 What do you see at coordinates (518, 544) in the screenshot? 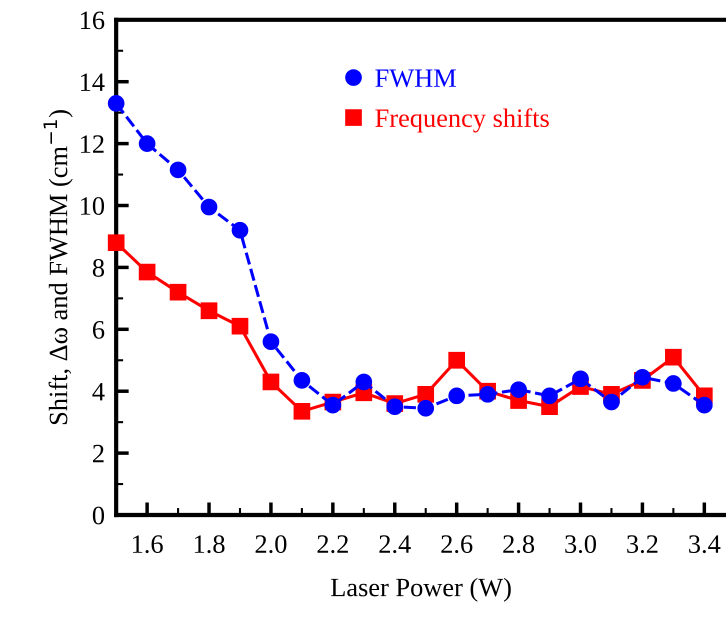
I see `x-tick-label: 2.8` at bounding box center [518, 544].